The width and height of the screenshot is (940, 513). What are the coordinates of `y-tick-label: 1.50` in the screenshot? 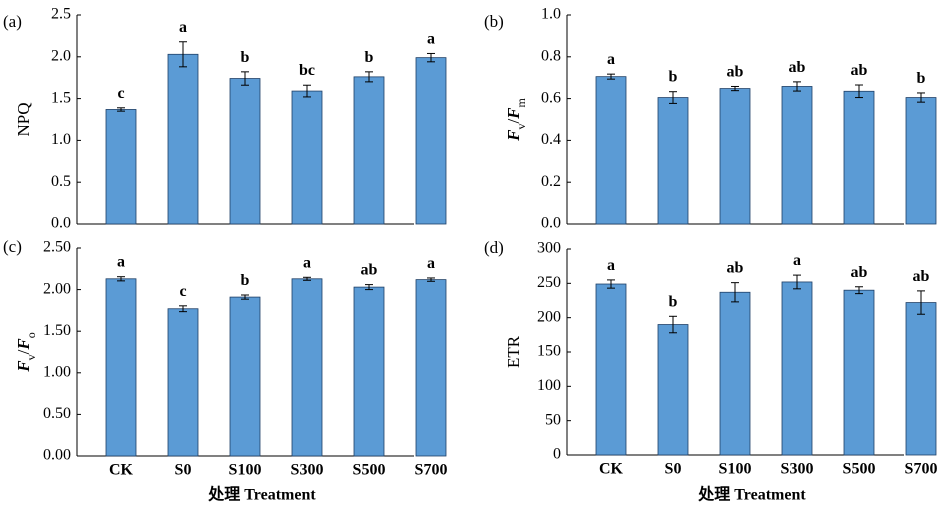 It's located at (57, 330).